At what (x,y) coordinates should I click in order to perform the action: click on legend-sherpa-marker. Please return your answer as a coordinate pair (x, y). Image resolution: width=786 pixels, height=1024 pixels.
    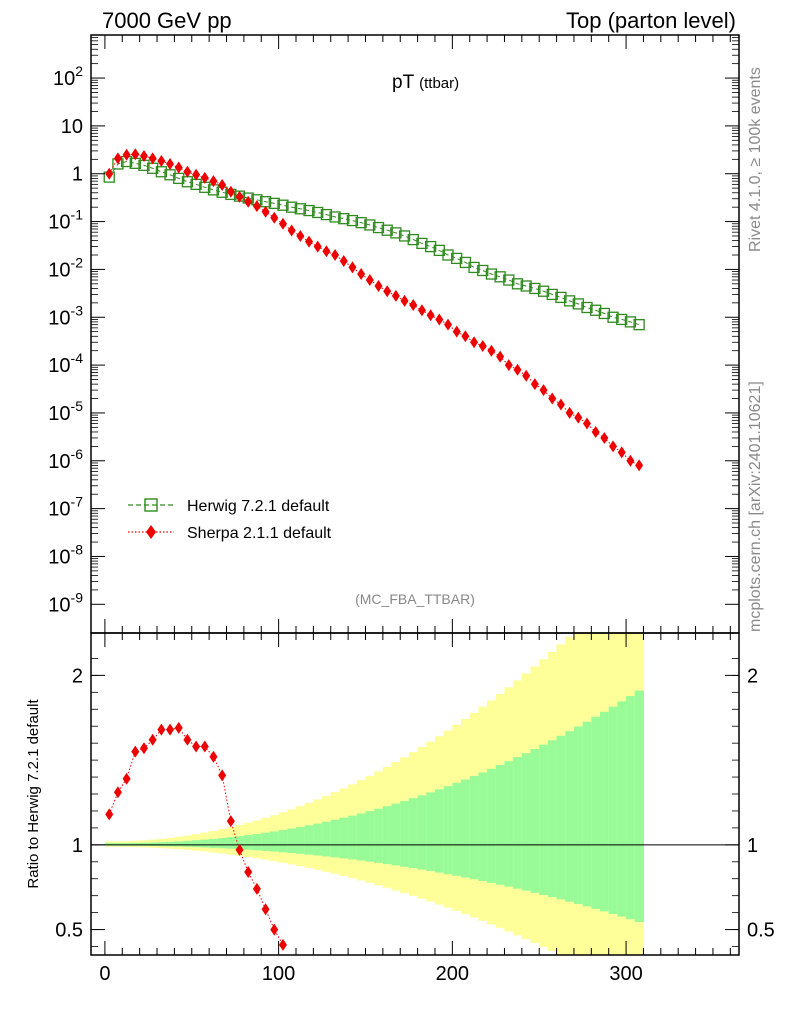
    Looking at the image, I should click on (151, 532).